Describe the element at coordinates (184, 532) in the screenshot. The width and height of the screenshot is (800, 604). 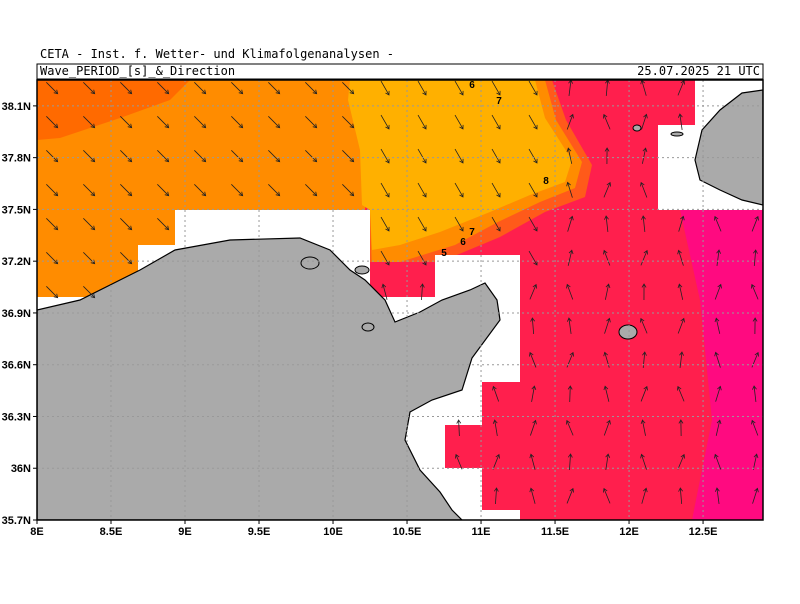
I see `x-tick-label: 9E` at that location.